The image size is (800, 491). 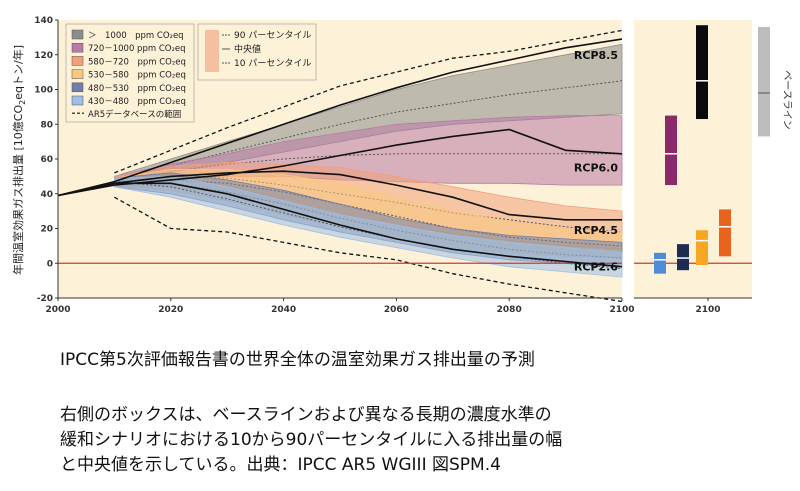 I want to click on database-lower-line, so click(x=368, y=249).